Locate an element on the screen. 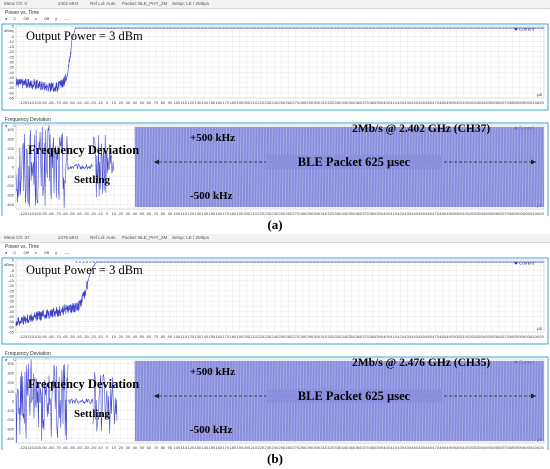 The width and height of the screenshot is (550, 469). x-tick-label: 400 is located at coordinates (386, 102).